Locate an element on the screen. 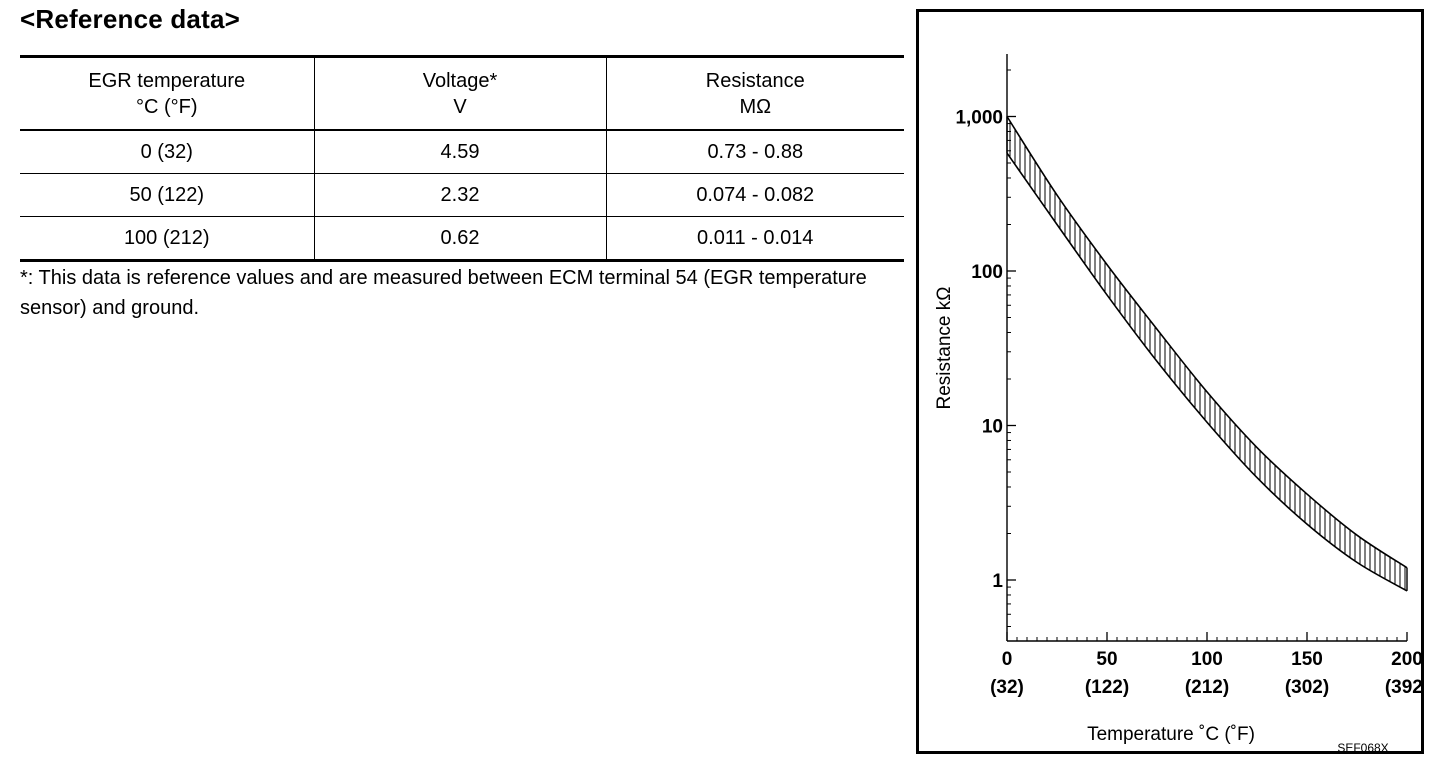 Image resolution: width=1456 pixels, height=764 pixels. y-tick-label: 100 is located at coordinates (987, 272).